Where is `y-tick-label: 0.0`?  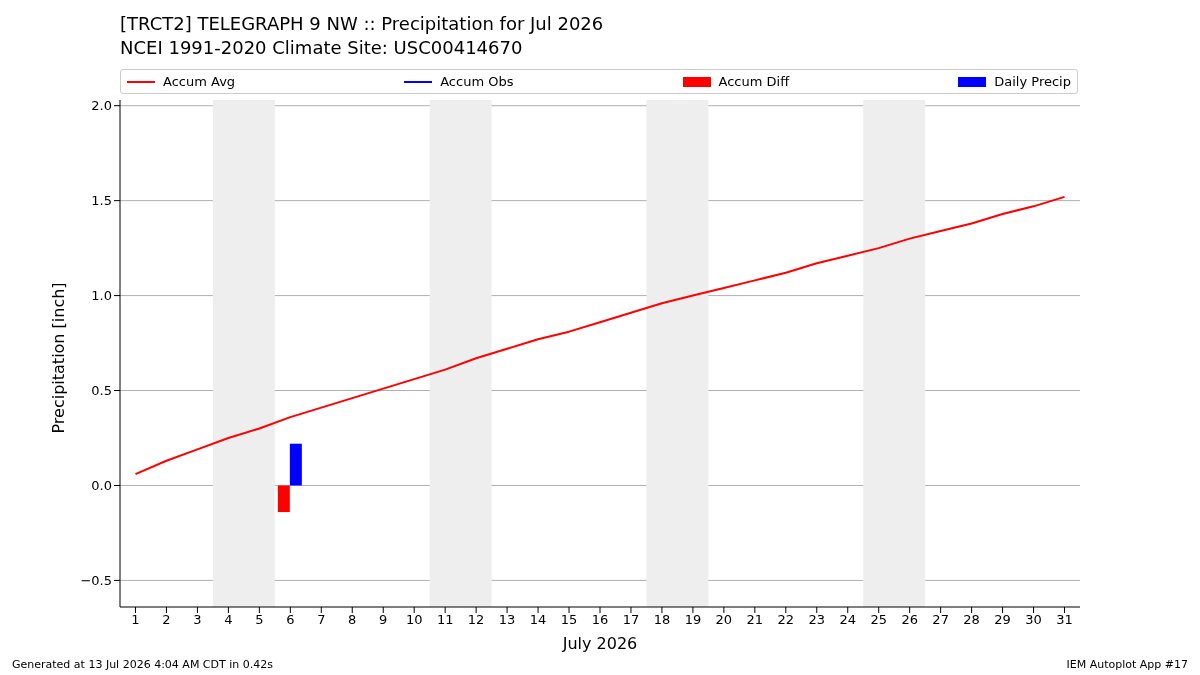 y-tick-label: 0.0 is located at coordinates (101, 486).